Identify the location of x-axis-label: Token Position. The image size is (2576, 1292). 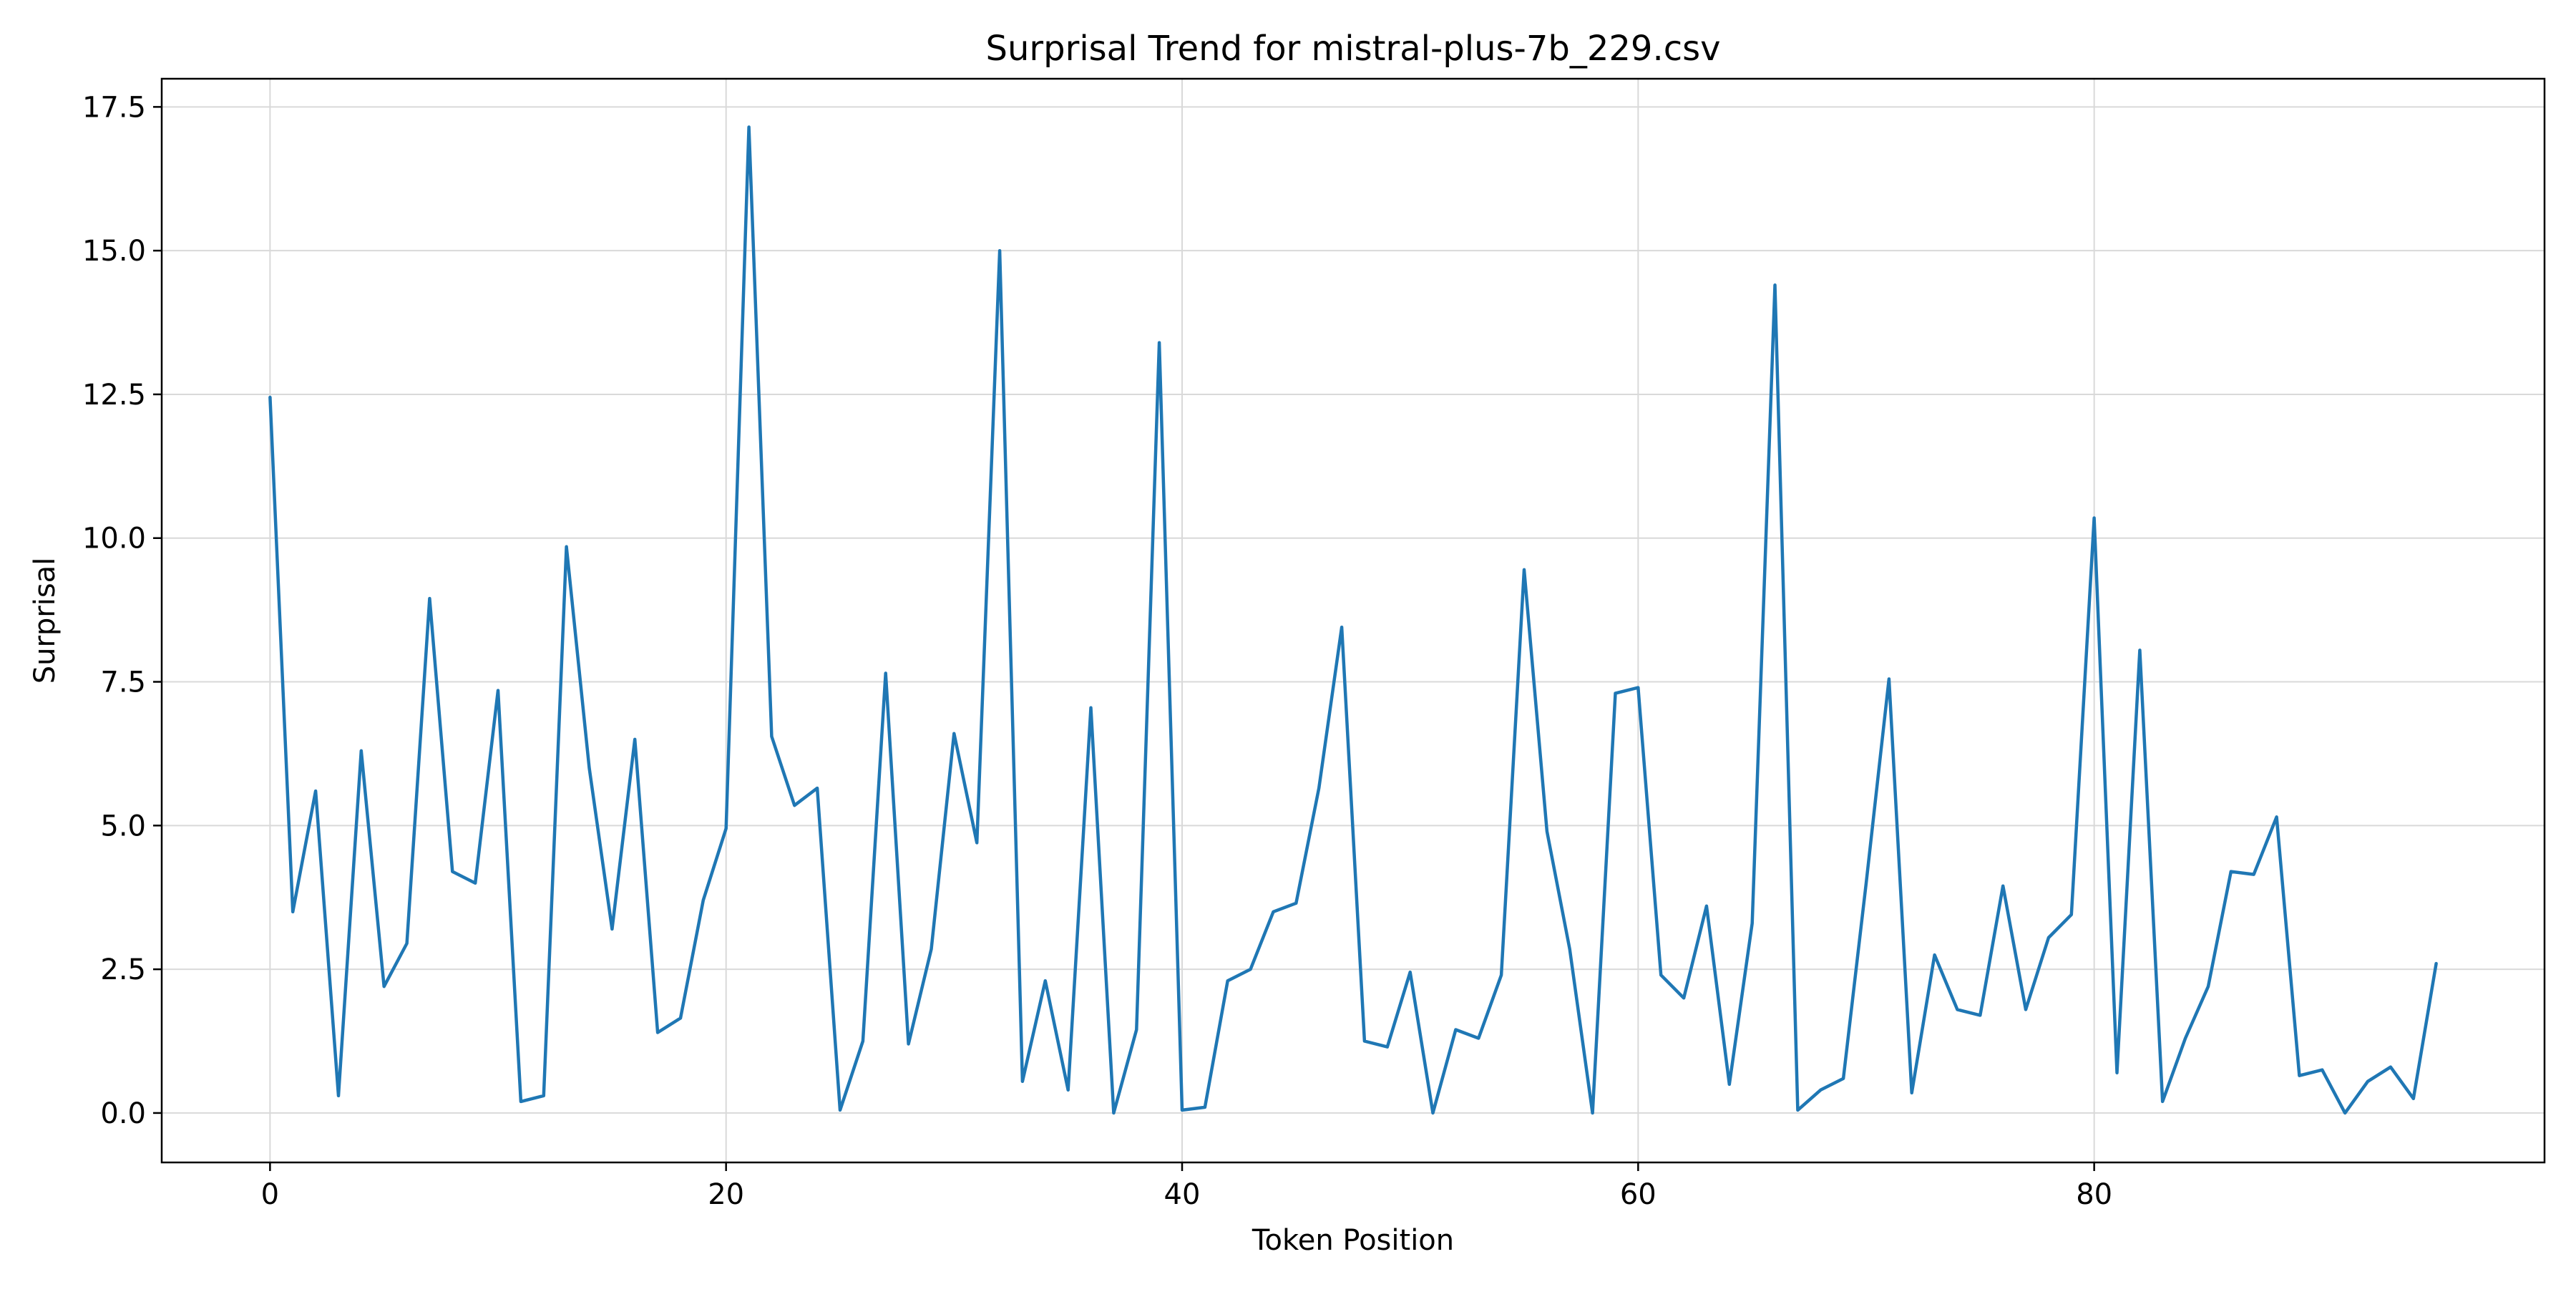
(1353, 1240).